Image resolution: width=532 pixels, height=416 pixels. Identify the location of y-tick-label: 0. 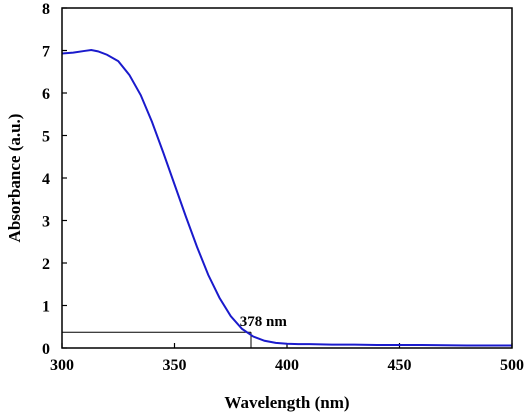
(46, 349).